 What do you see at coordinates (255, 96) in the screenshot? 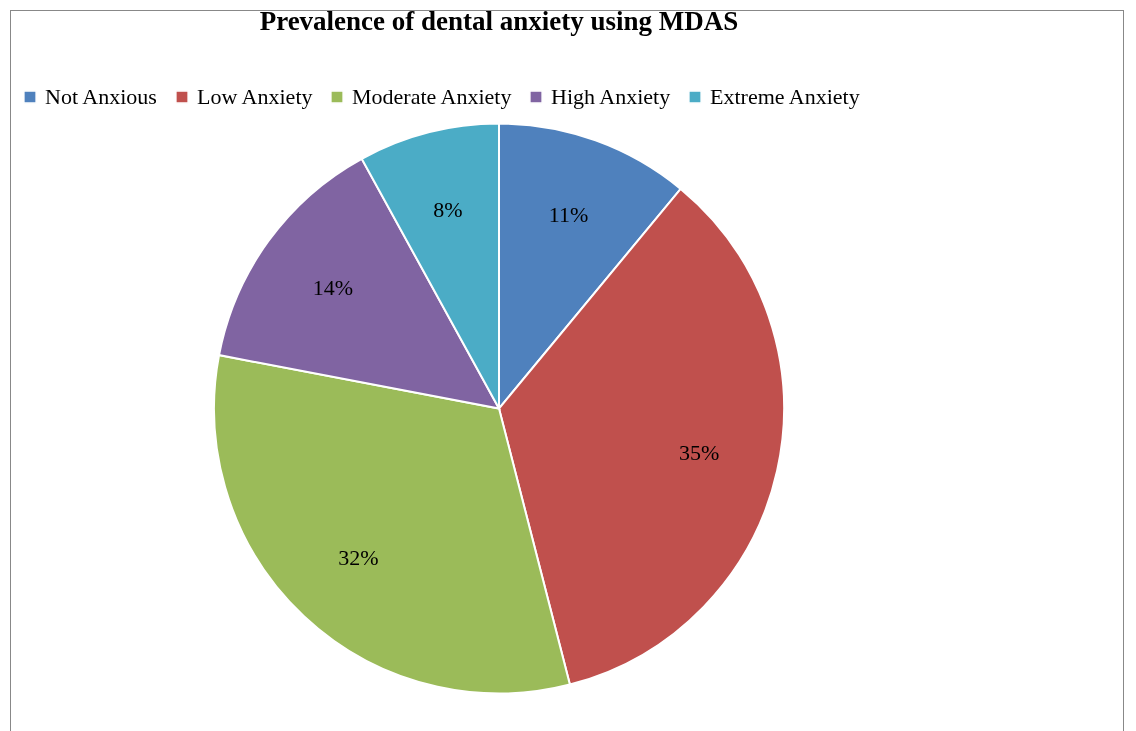
I see `legend-label: Low Anxiety` at bounding box center [255, 96].